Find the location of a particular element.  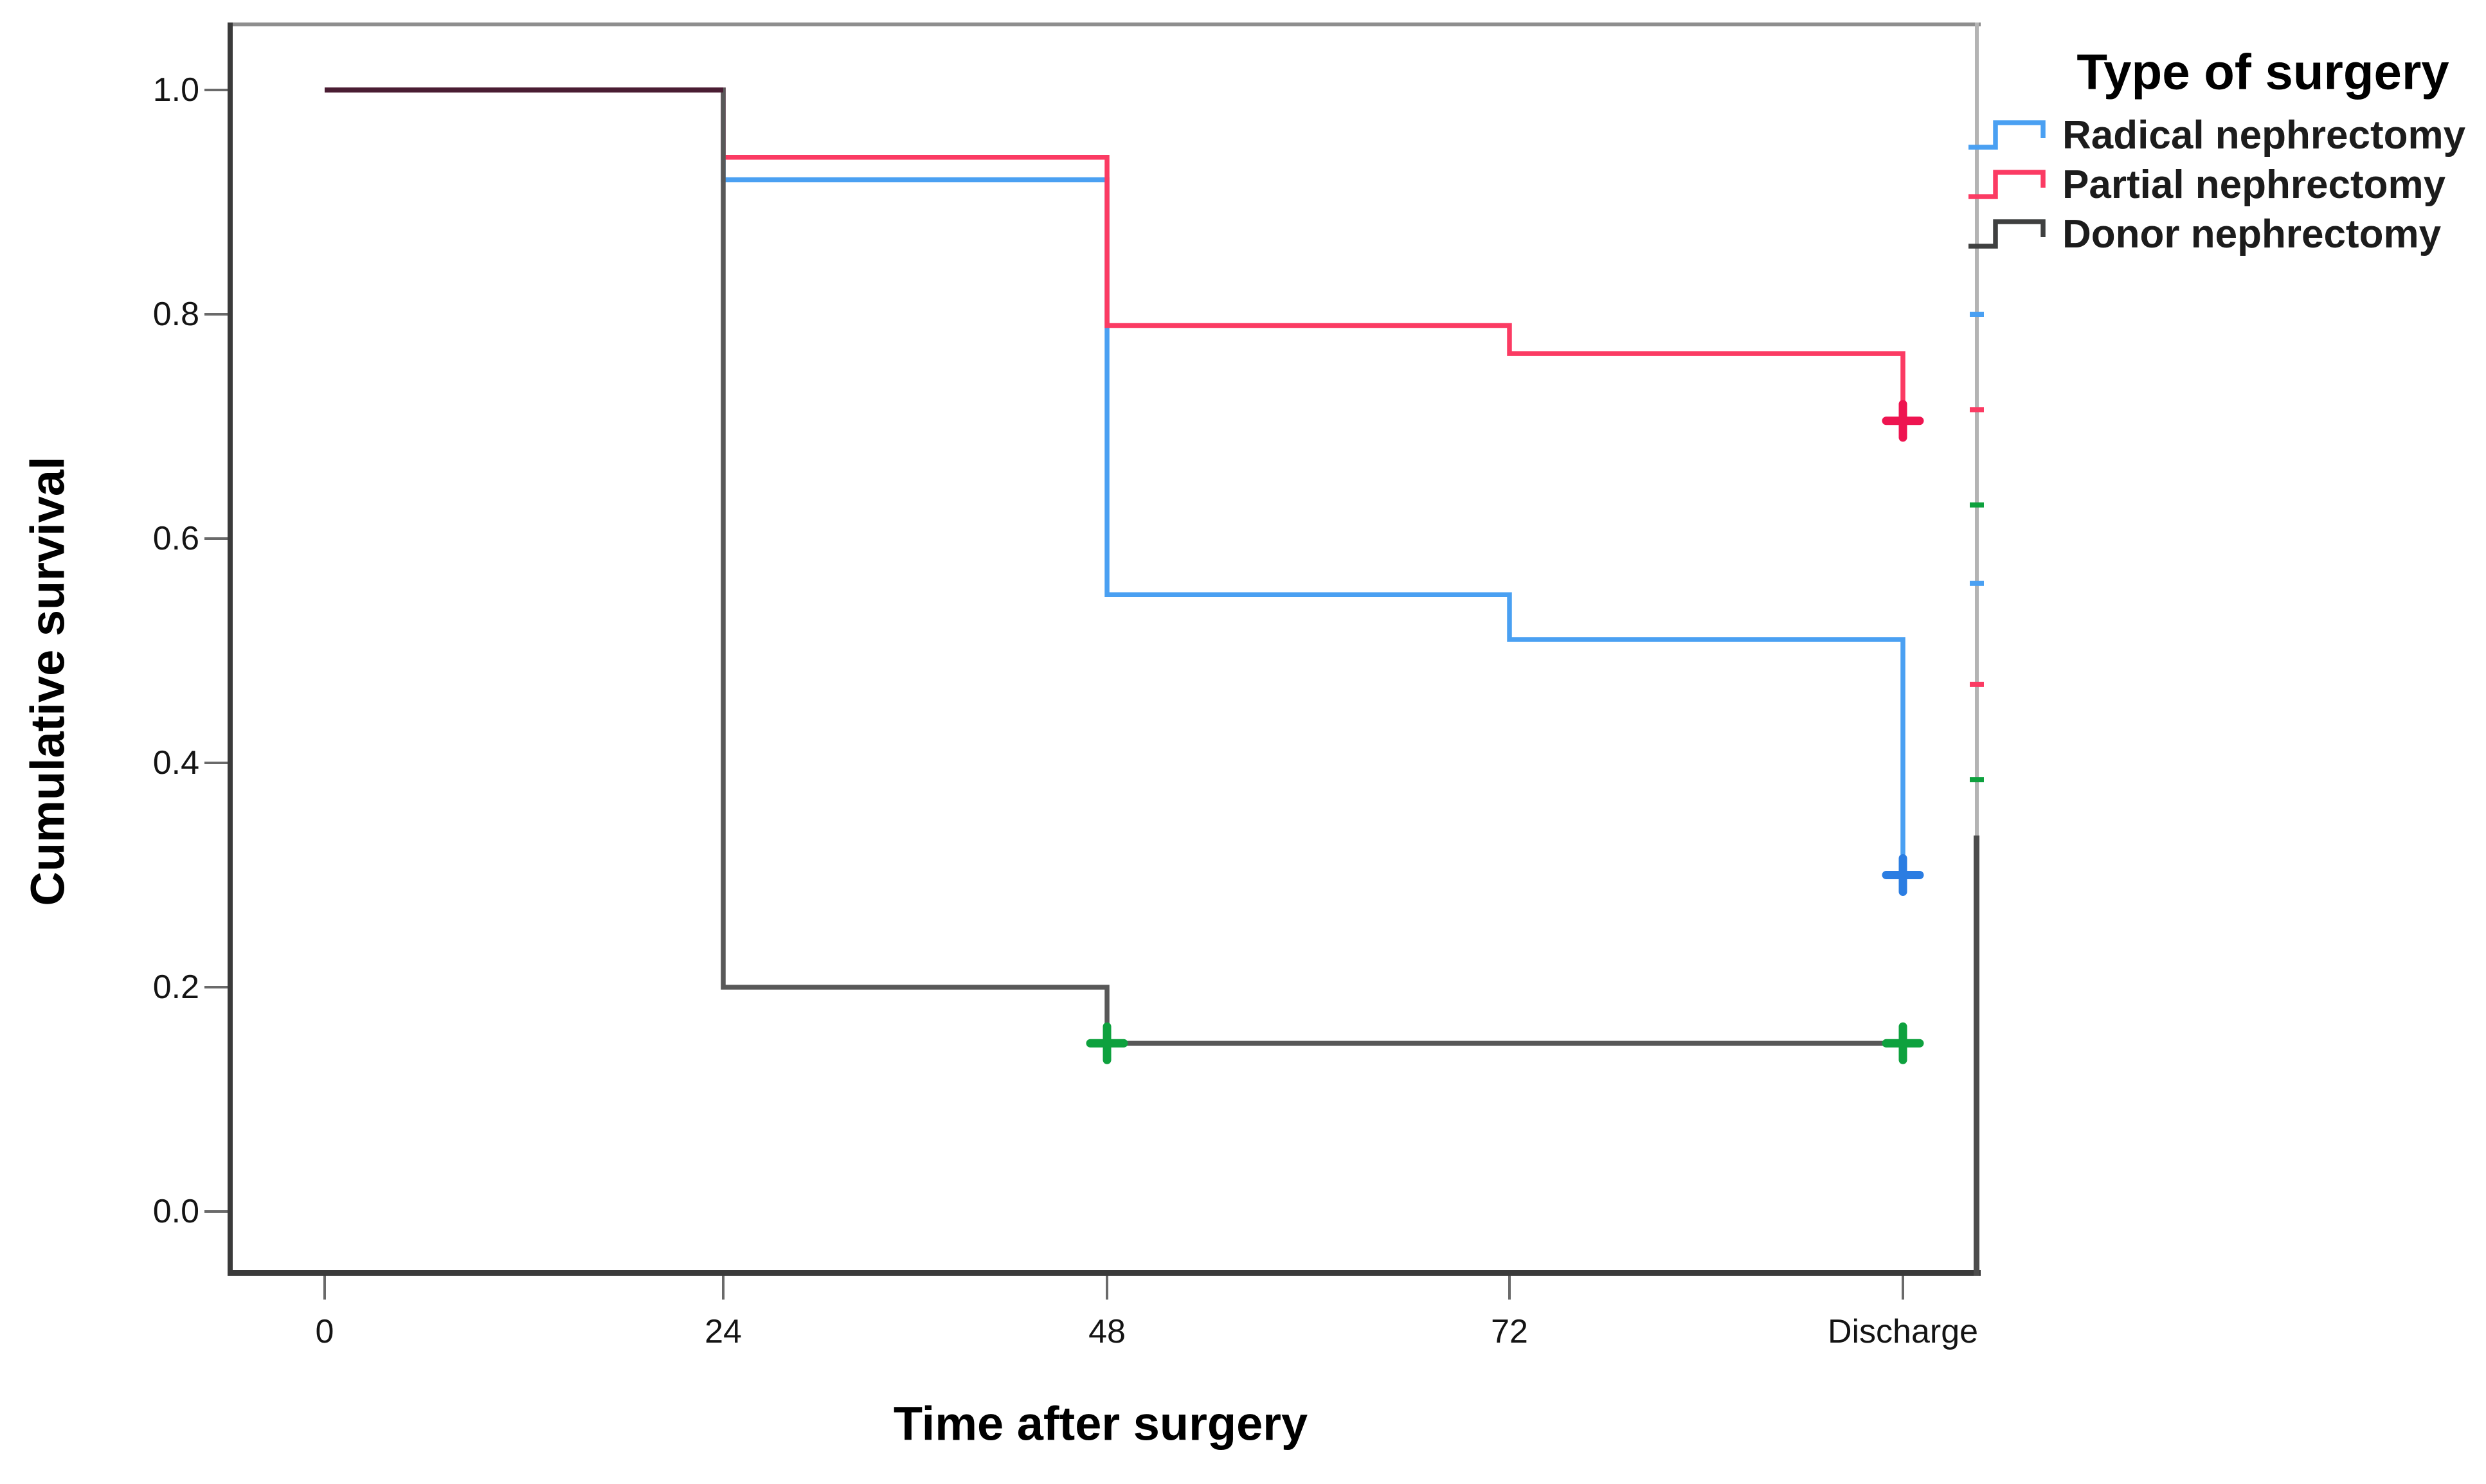

y-tick-label: 0.8 is located at coordinates (175, 314).